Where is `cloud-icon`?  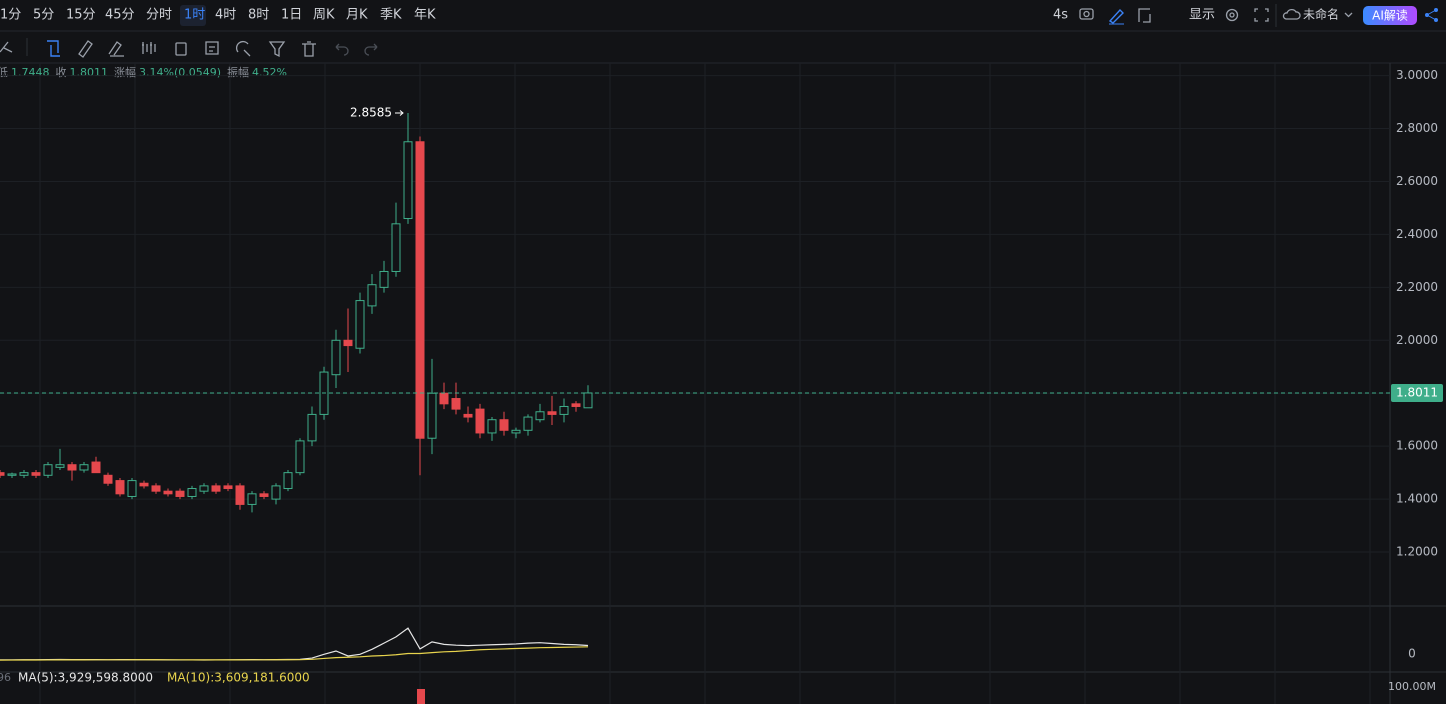 cloud-icon is located at coordinates (1291, 14).